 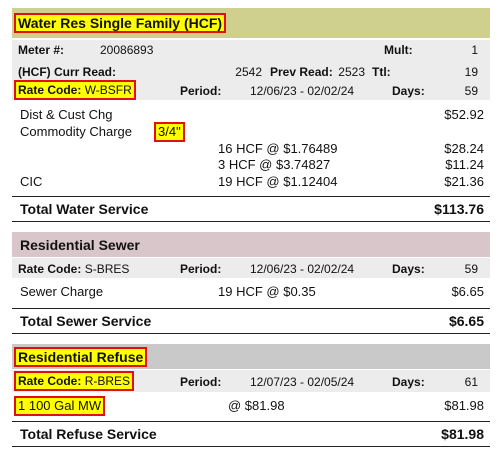 I want to click on amount: $21.36, so click(x=464, y=181).